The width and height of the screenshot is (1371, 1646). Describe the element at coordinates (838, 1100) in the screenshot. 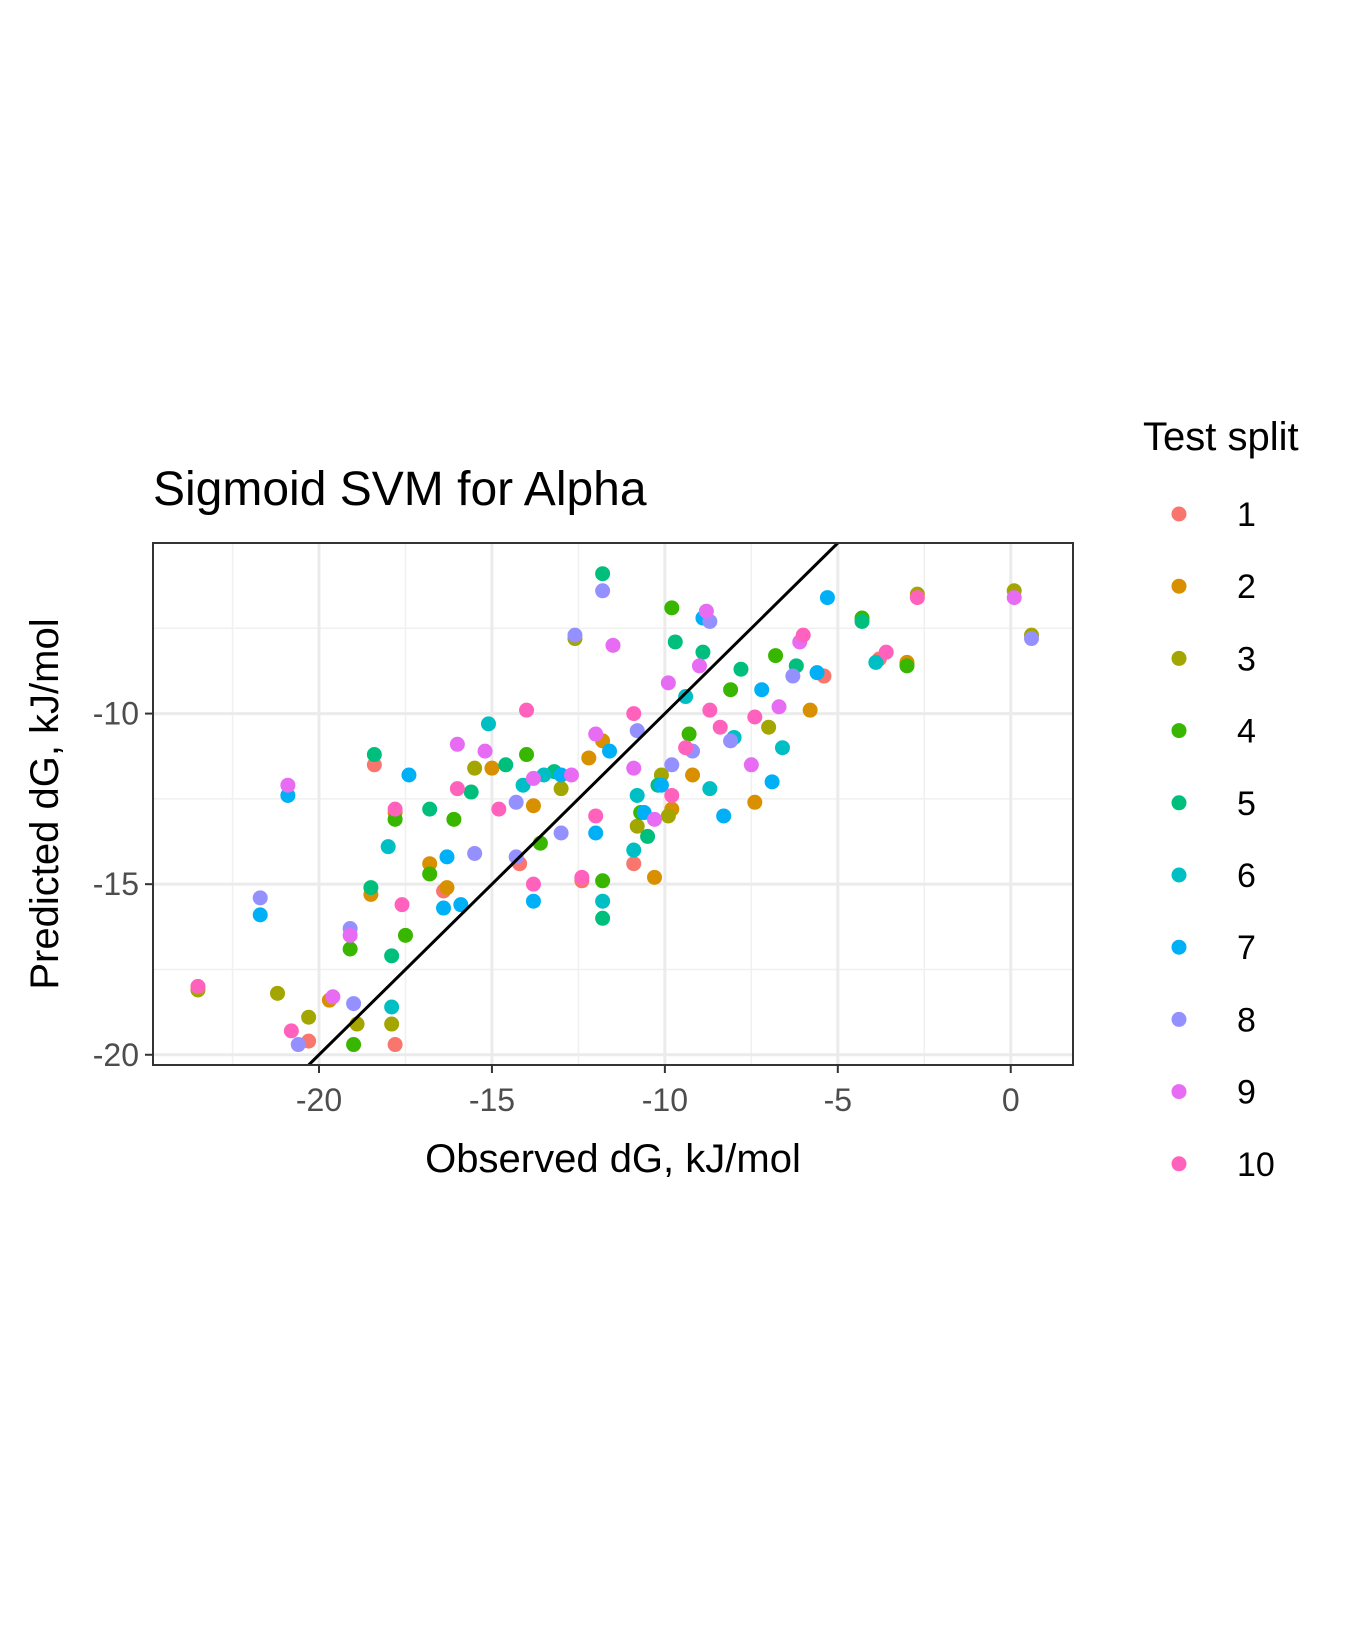

I see `x-tick-label: -5` at that location.